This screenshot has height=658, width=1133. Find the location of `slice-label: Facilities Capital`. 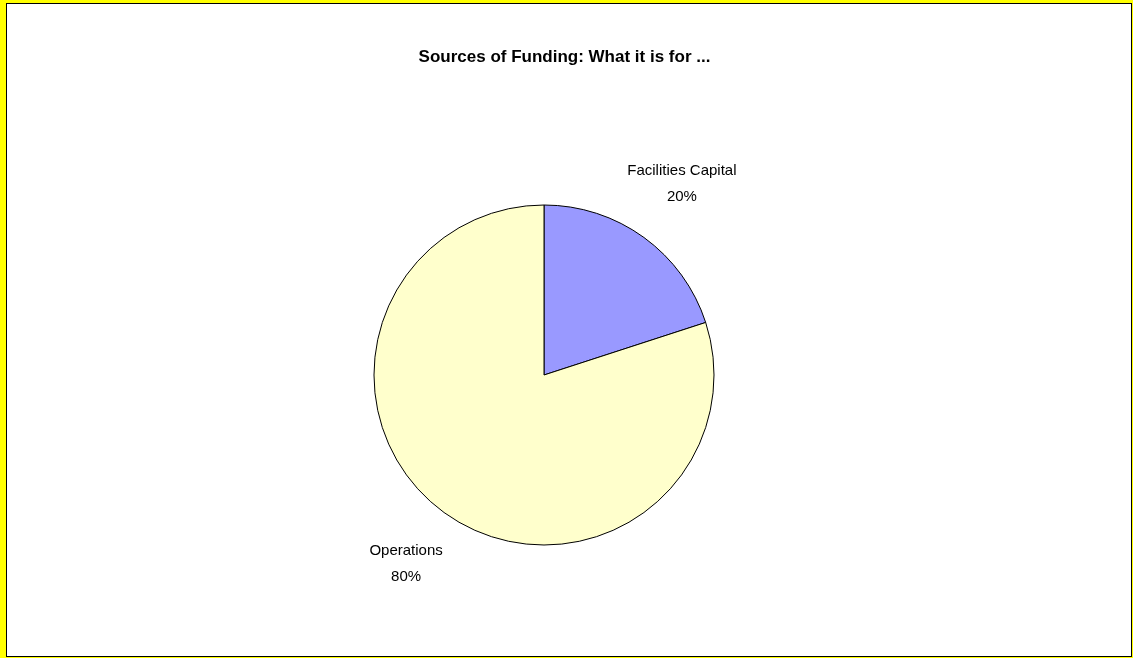

slice-label: Facilities Capital is located at coordinates (682, 170).